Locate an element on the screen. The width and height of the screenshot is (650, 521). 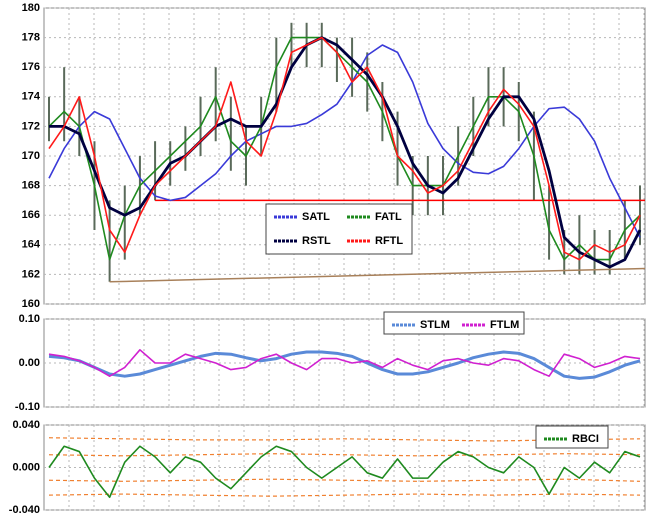
y-tick-label: 0.00 is located at coordinates (29, 363).